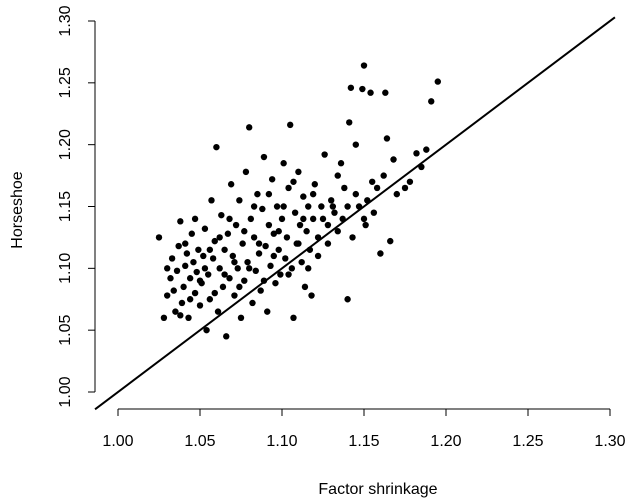 Image resolution: width=629 pixels, height=504 pixels. What do you see at coordinates (65, 206) in the screenshot?
I see `y-tick-label: 1.15` at bounding box center [65, 206].